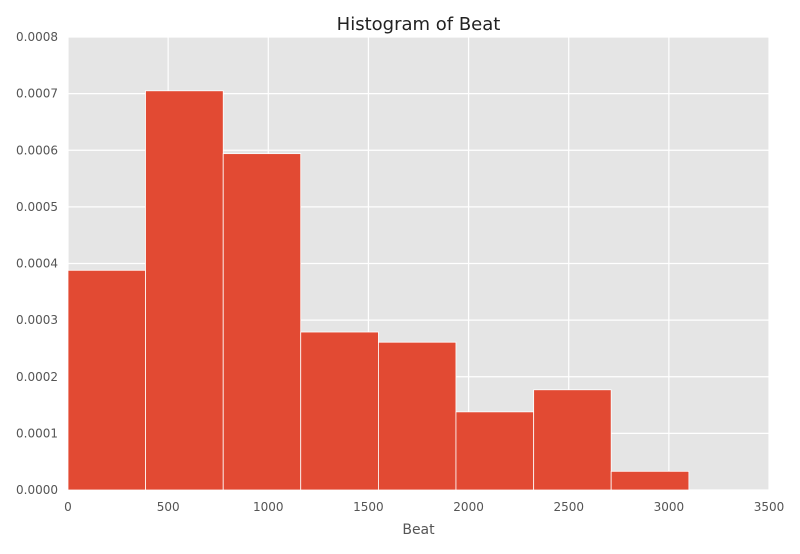 This screenshot has width=800, height=554. I want to click on x-tick-label: 2500, so click(568, 507).